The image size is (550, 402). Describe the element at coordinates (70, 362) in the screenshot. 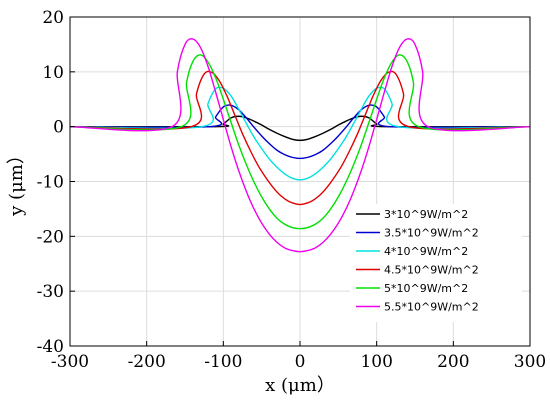

I see `x-tick-label: -300` at that location.